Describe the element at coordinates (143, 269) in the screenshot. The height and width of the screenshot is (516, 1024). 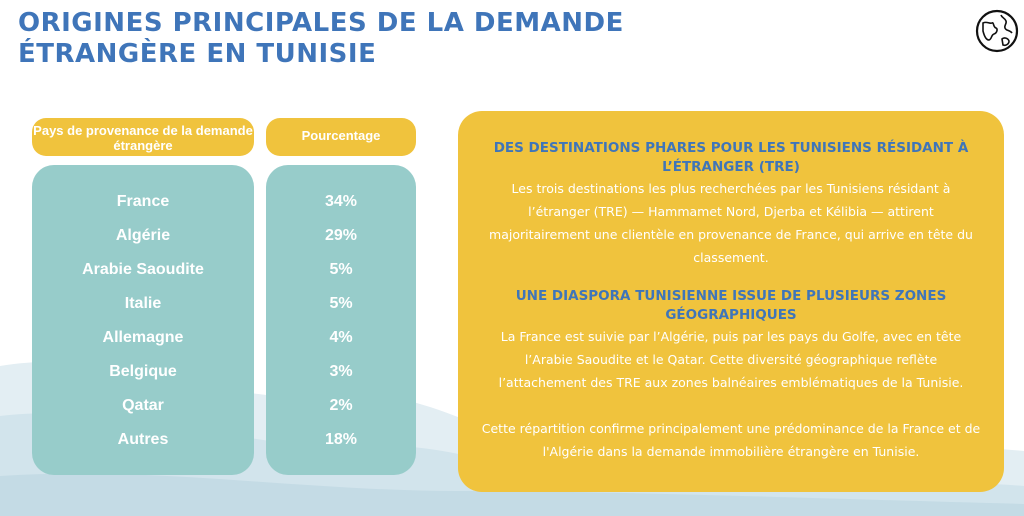
I see `table-cell-country: Arabie Saoudite` at that location.